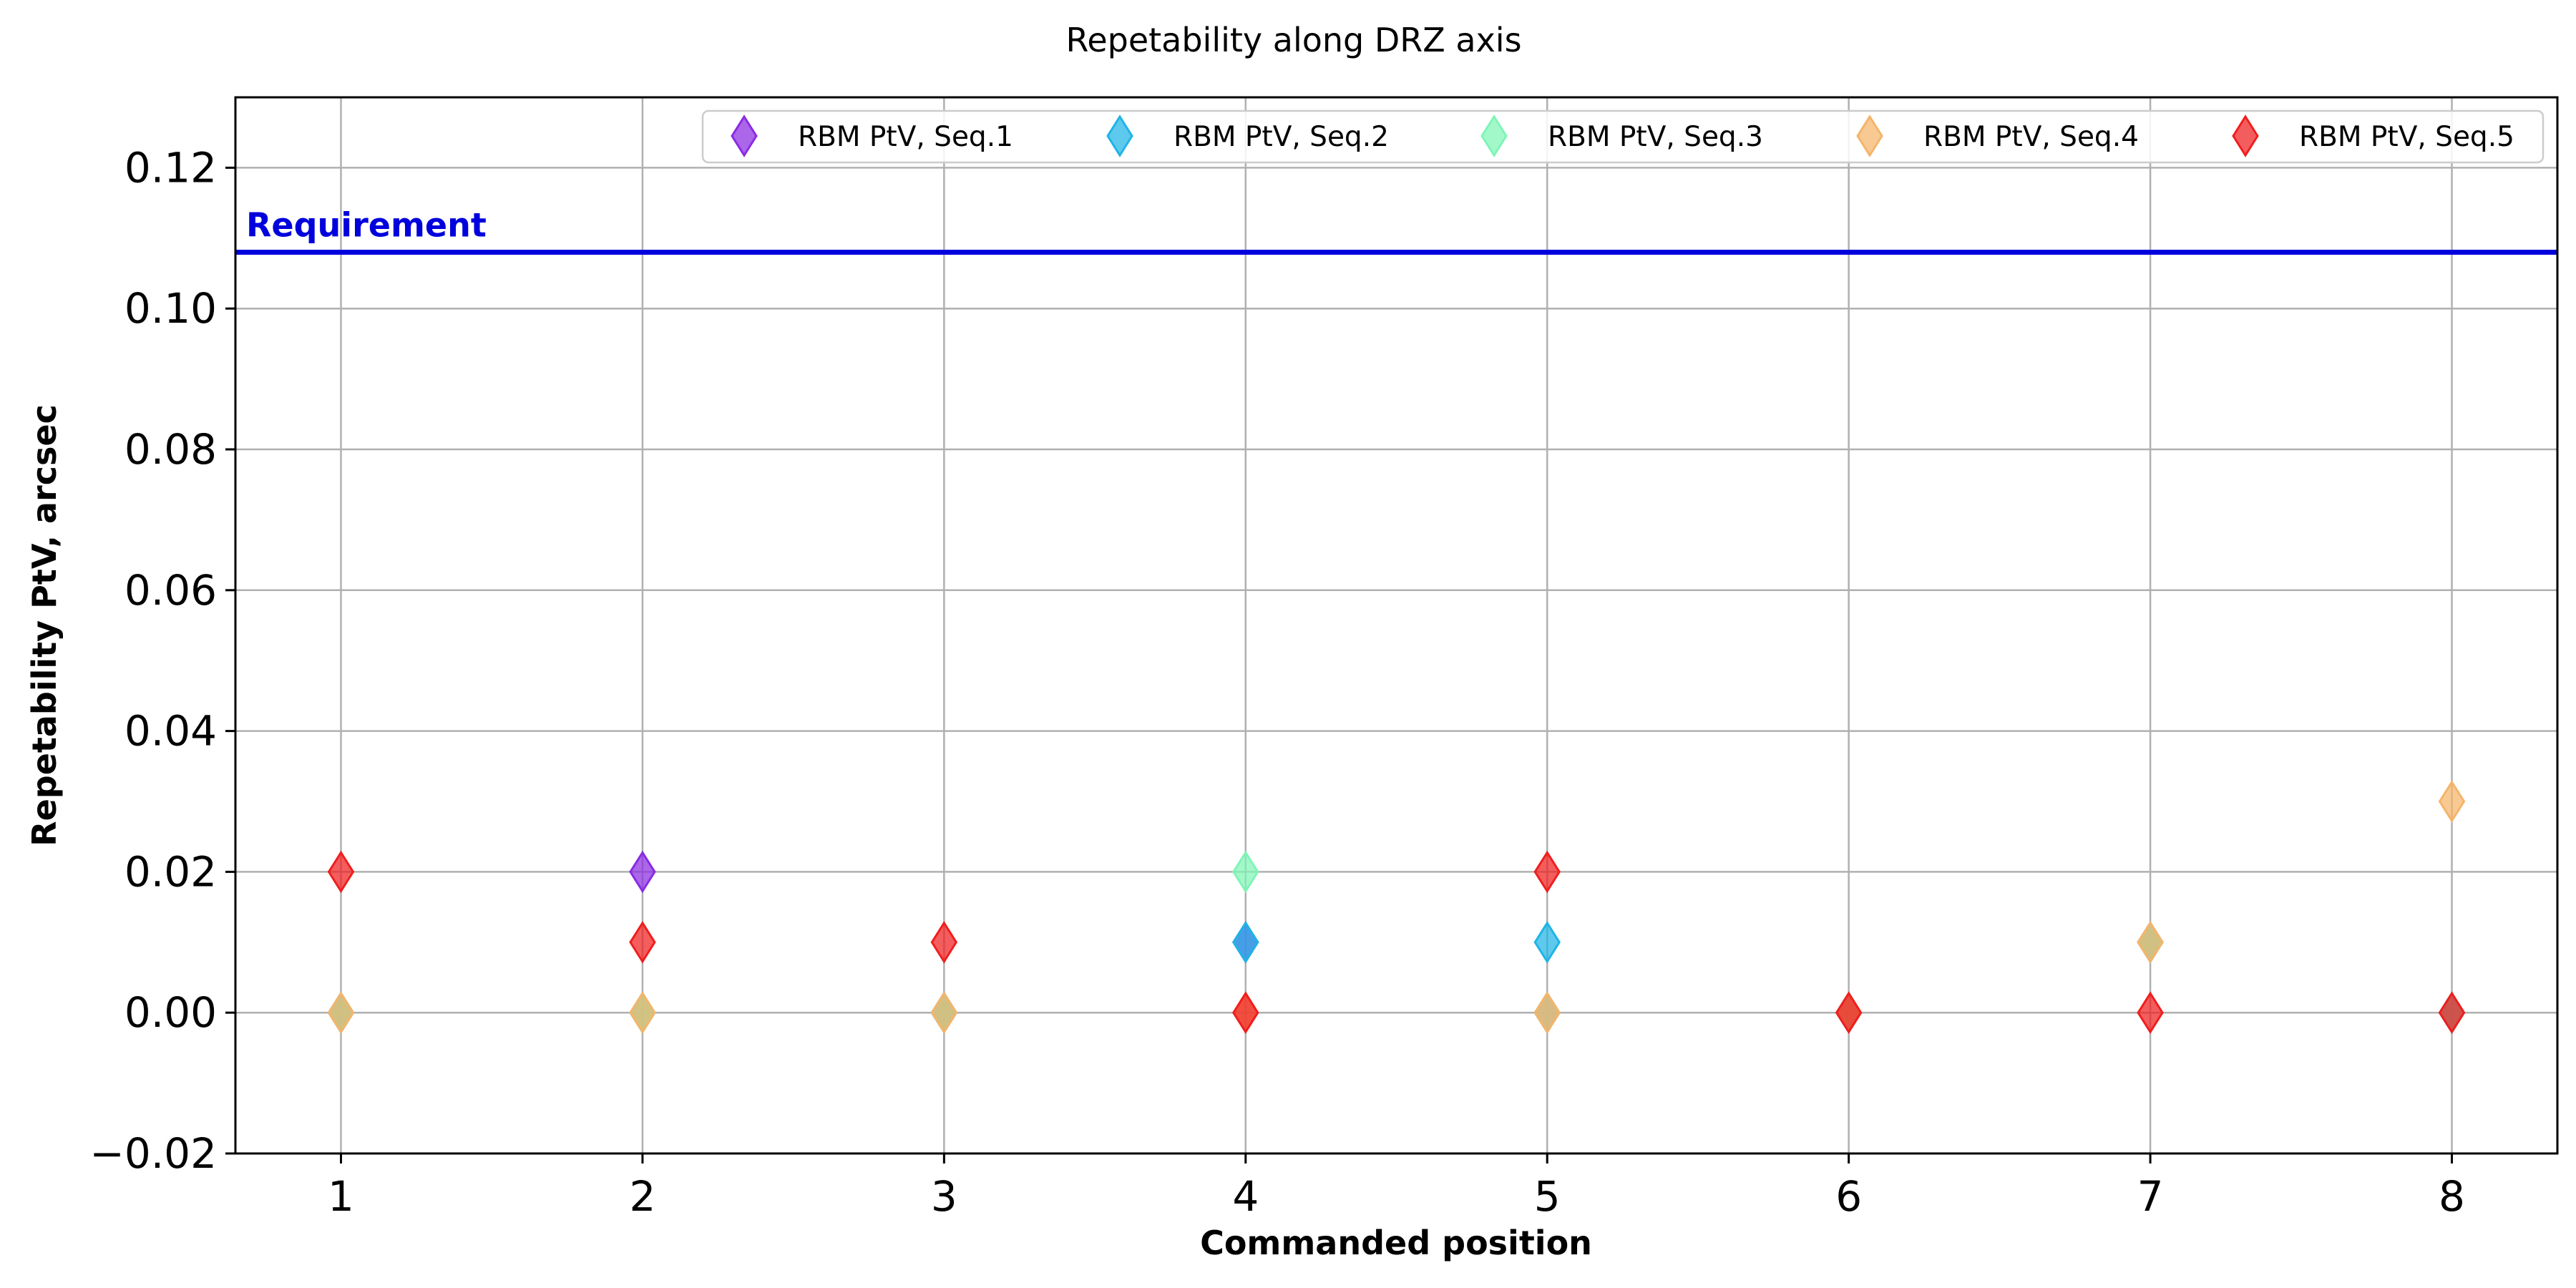  I want to click on data-point-seq1, so click(642, 872).